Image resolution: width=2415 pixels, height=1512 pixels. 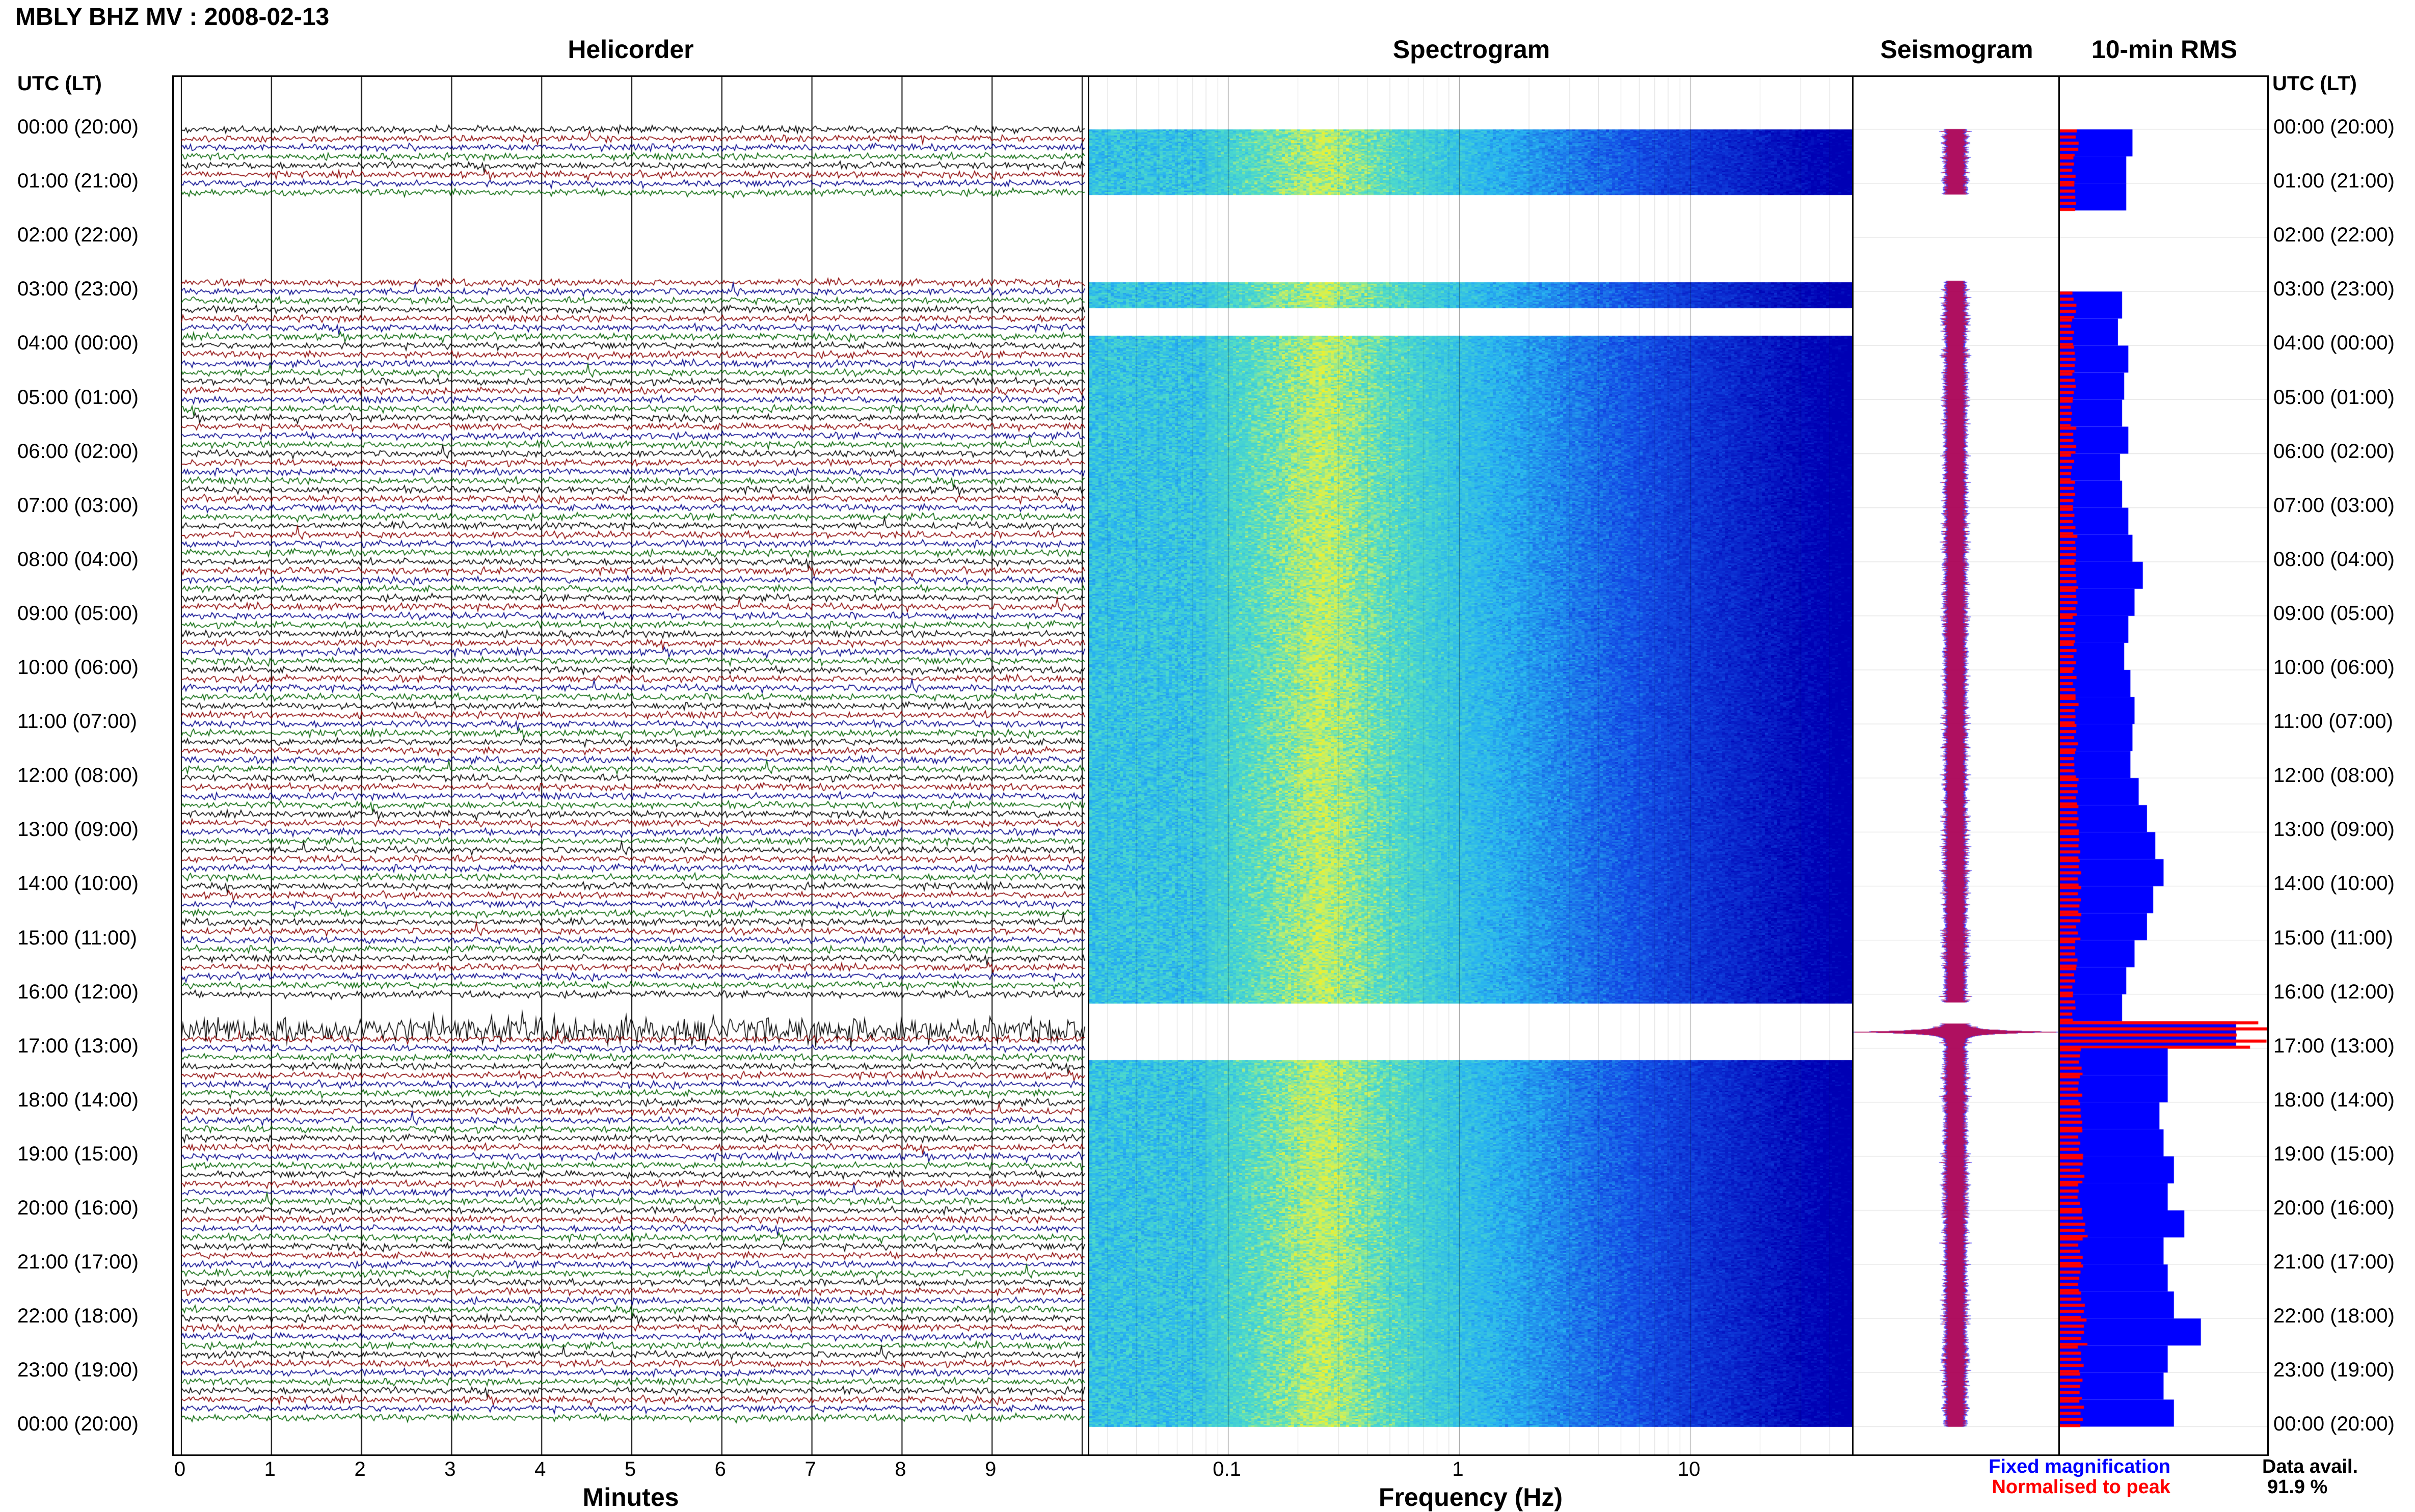 I want to click on frequency-tick-label: 10, so click(x=1689, y=1469).